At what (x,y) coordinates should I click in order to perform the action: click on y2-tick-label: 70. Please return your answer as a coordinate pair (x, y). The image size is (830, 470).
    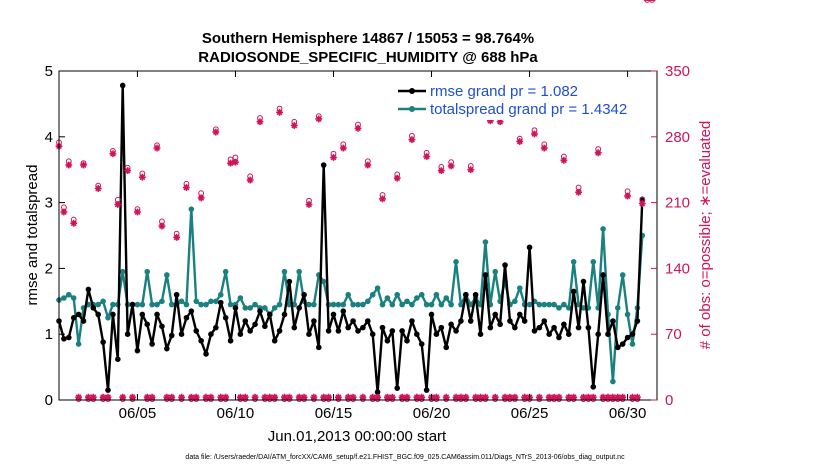
    Looking at the image, I should click on (673, 334).